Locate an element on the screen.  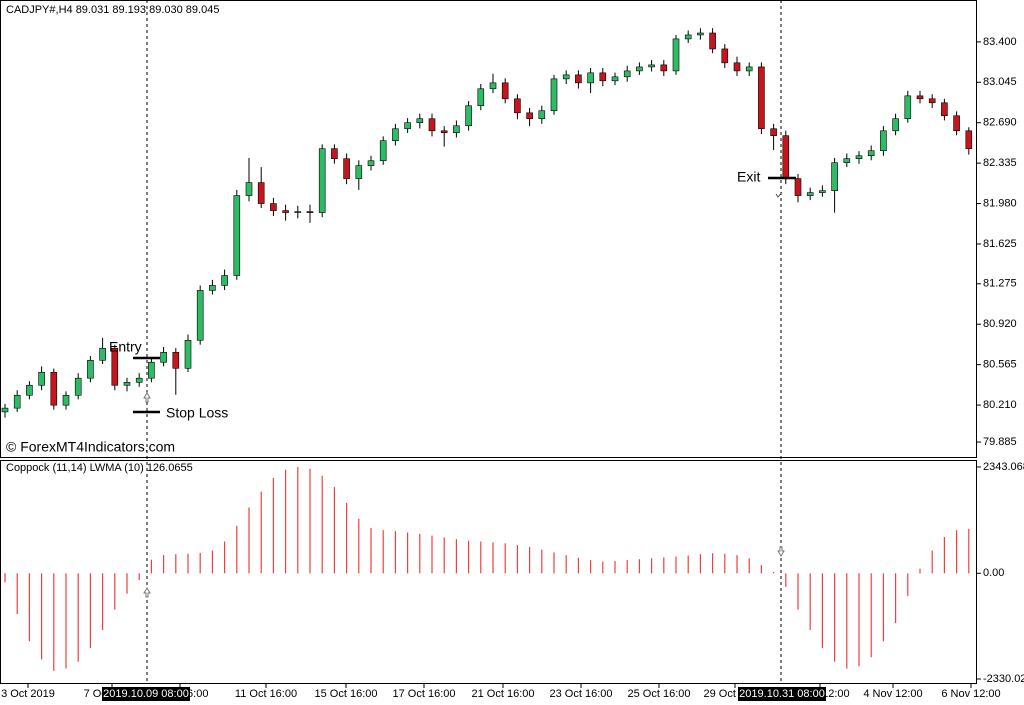
y-tick-label: 0.00 is located at coordinates (993, 573).